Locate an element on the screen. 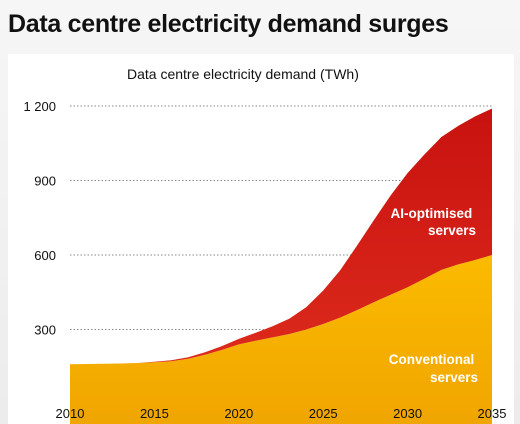  page-title: Data centre electricity demand surges is located at coordinates (228, 24).